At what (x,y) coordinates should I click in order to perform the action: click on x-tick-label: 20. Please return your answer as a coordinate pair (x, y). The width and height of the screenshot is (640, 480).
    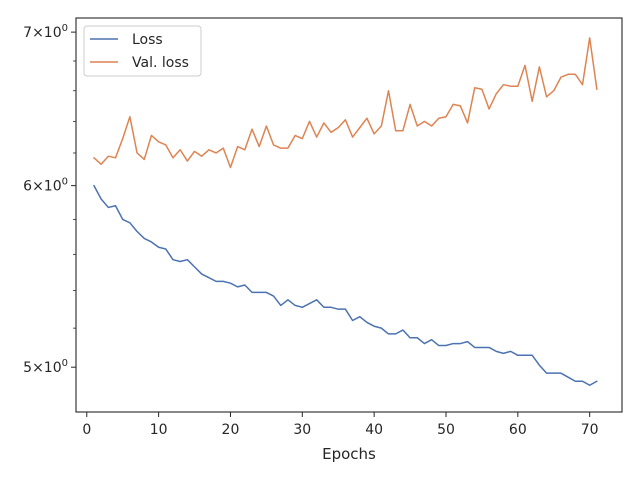
    Looking at the image, I should click on (231, 430).